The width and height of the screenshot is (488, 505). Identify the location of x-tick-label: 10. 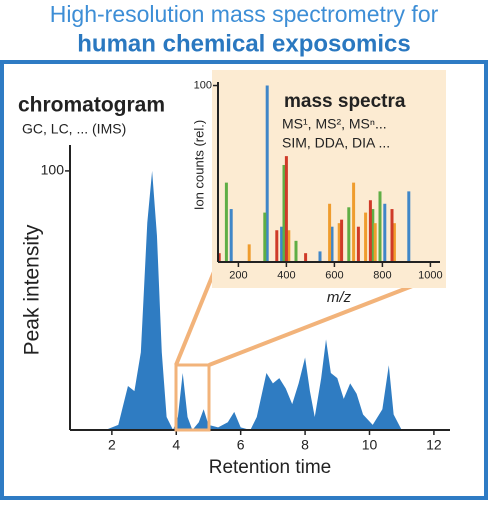
(370, 445).